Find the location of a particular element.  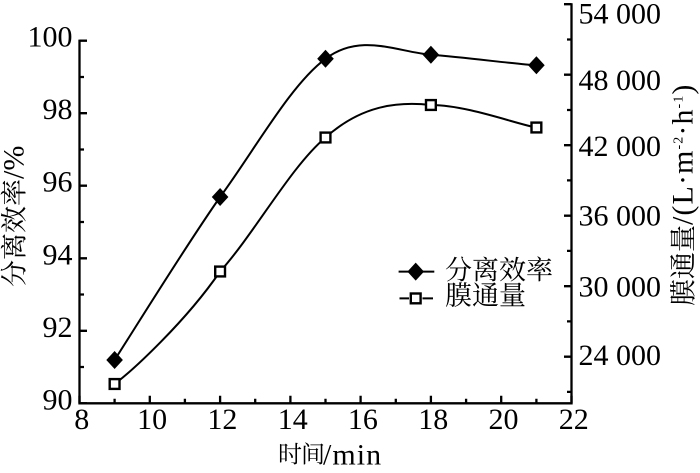

svg-text: 90 is located at coordinates (58, 399).